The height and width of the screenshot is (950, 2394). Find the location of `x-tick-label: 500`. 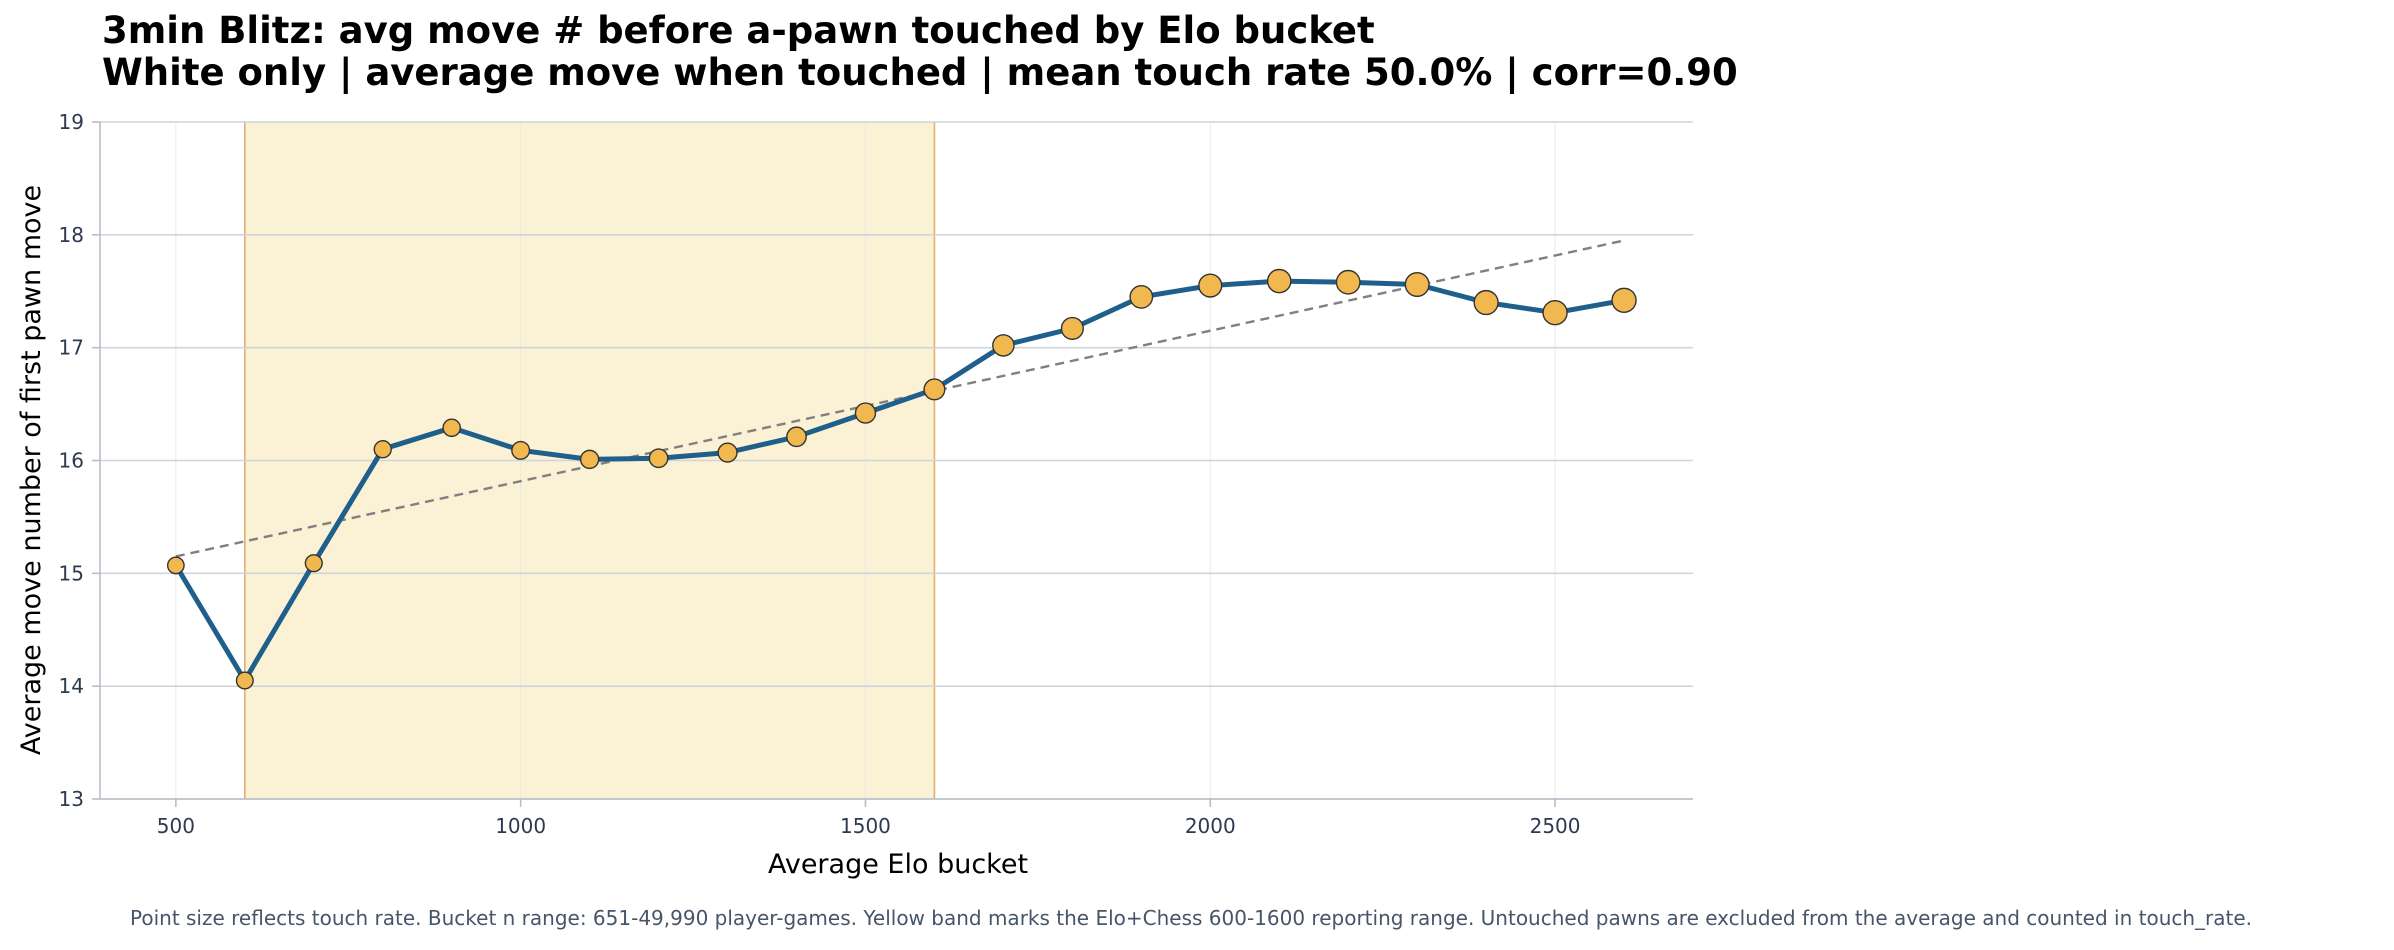

x-tick-label: 500 is located at coordinates (176, 826).